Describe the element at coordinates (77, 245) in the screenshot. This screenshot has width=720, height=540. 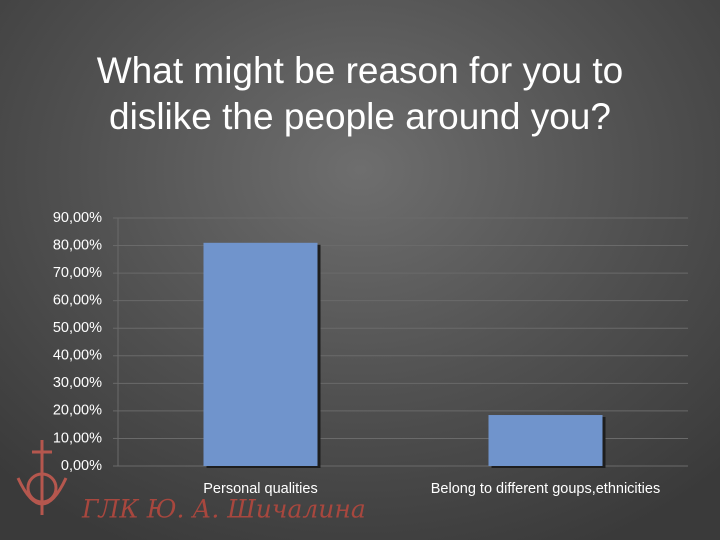
I see `y-tick-label: 80,00%` at that location.